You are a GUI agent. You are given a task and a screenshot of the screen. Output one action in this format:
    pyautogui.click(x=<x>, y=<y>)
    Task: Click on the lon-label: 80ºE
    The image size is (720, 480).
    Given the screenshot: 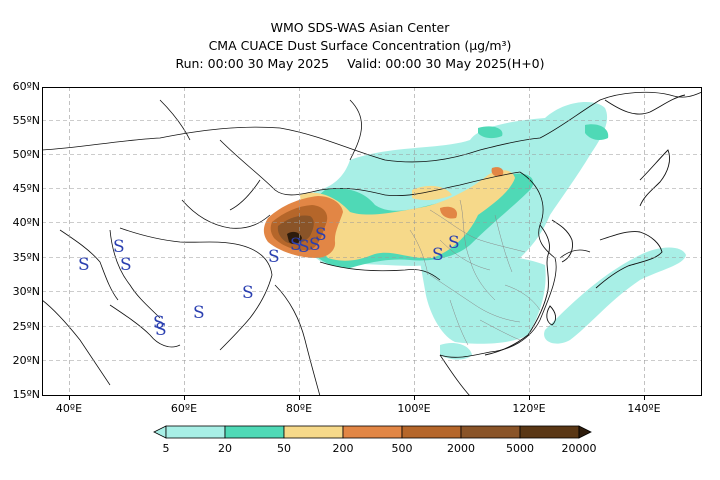 What is the action you would take?
    pyautogui.click(x=299, y=408)
    